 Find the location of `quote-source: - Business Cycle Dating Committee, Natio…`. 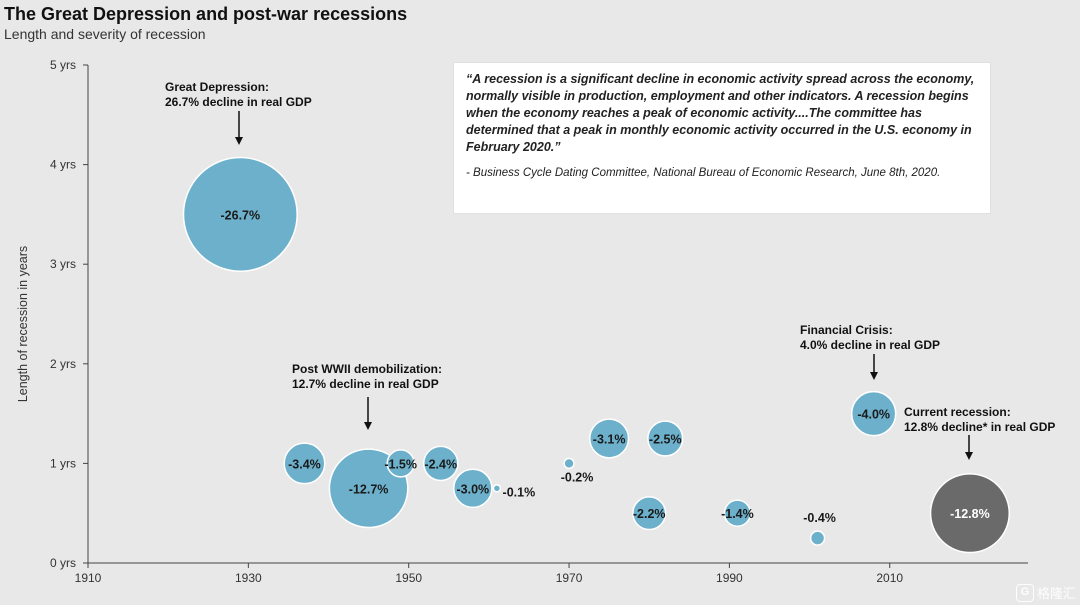

quote-source: - Business Cycle Dating Committee, Natio… is located at coordinates (703, 173).